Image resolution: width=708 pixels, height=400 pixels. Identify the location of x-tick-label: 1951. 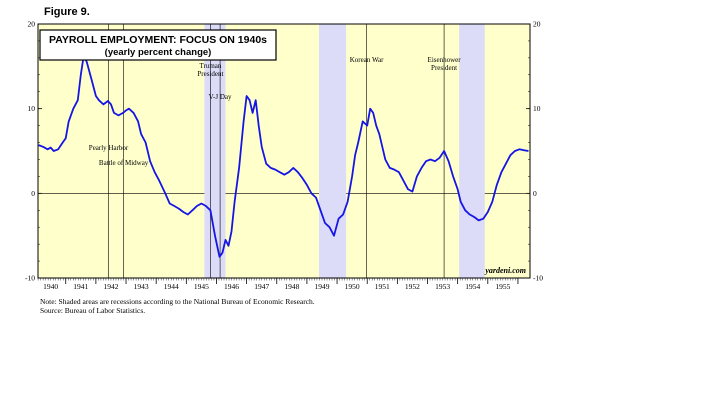
(382, 286).